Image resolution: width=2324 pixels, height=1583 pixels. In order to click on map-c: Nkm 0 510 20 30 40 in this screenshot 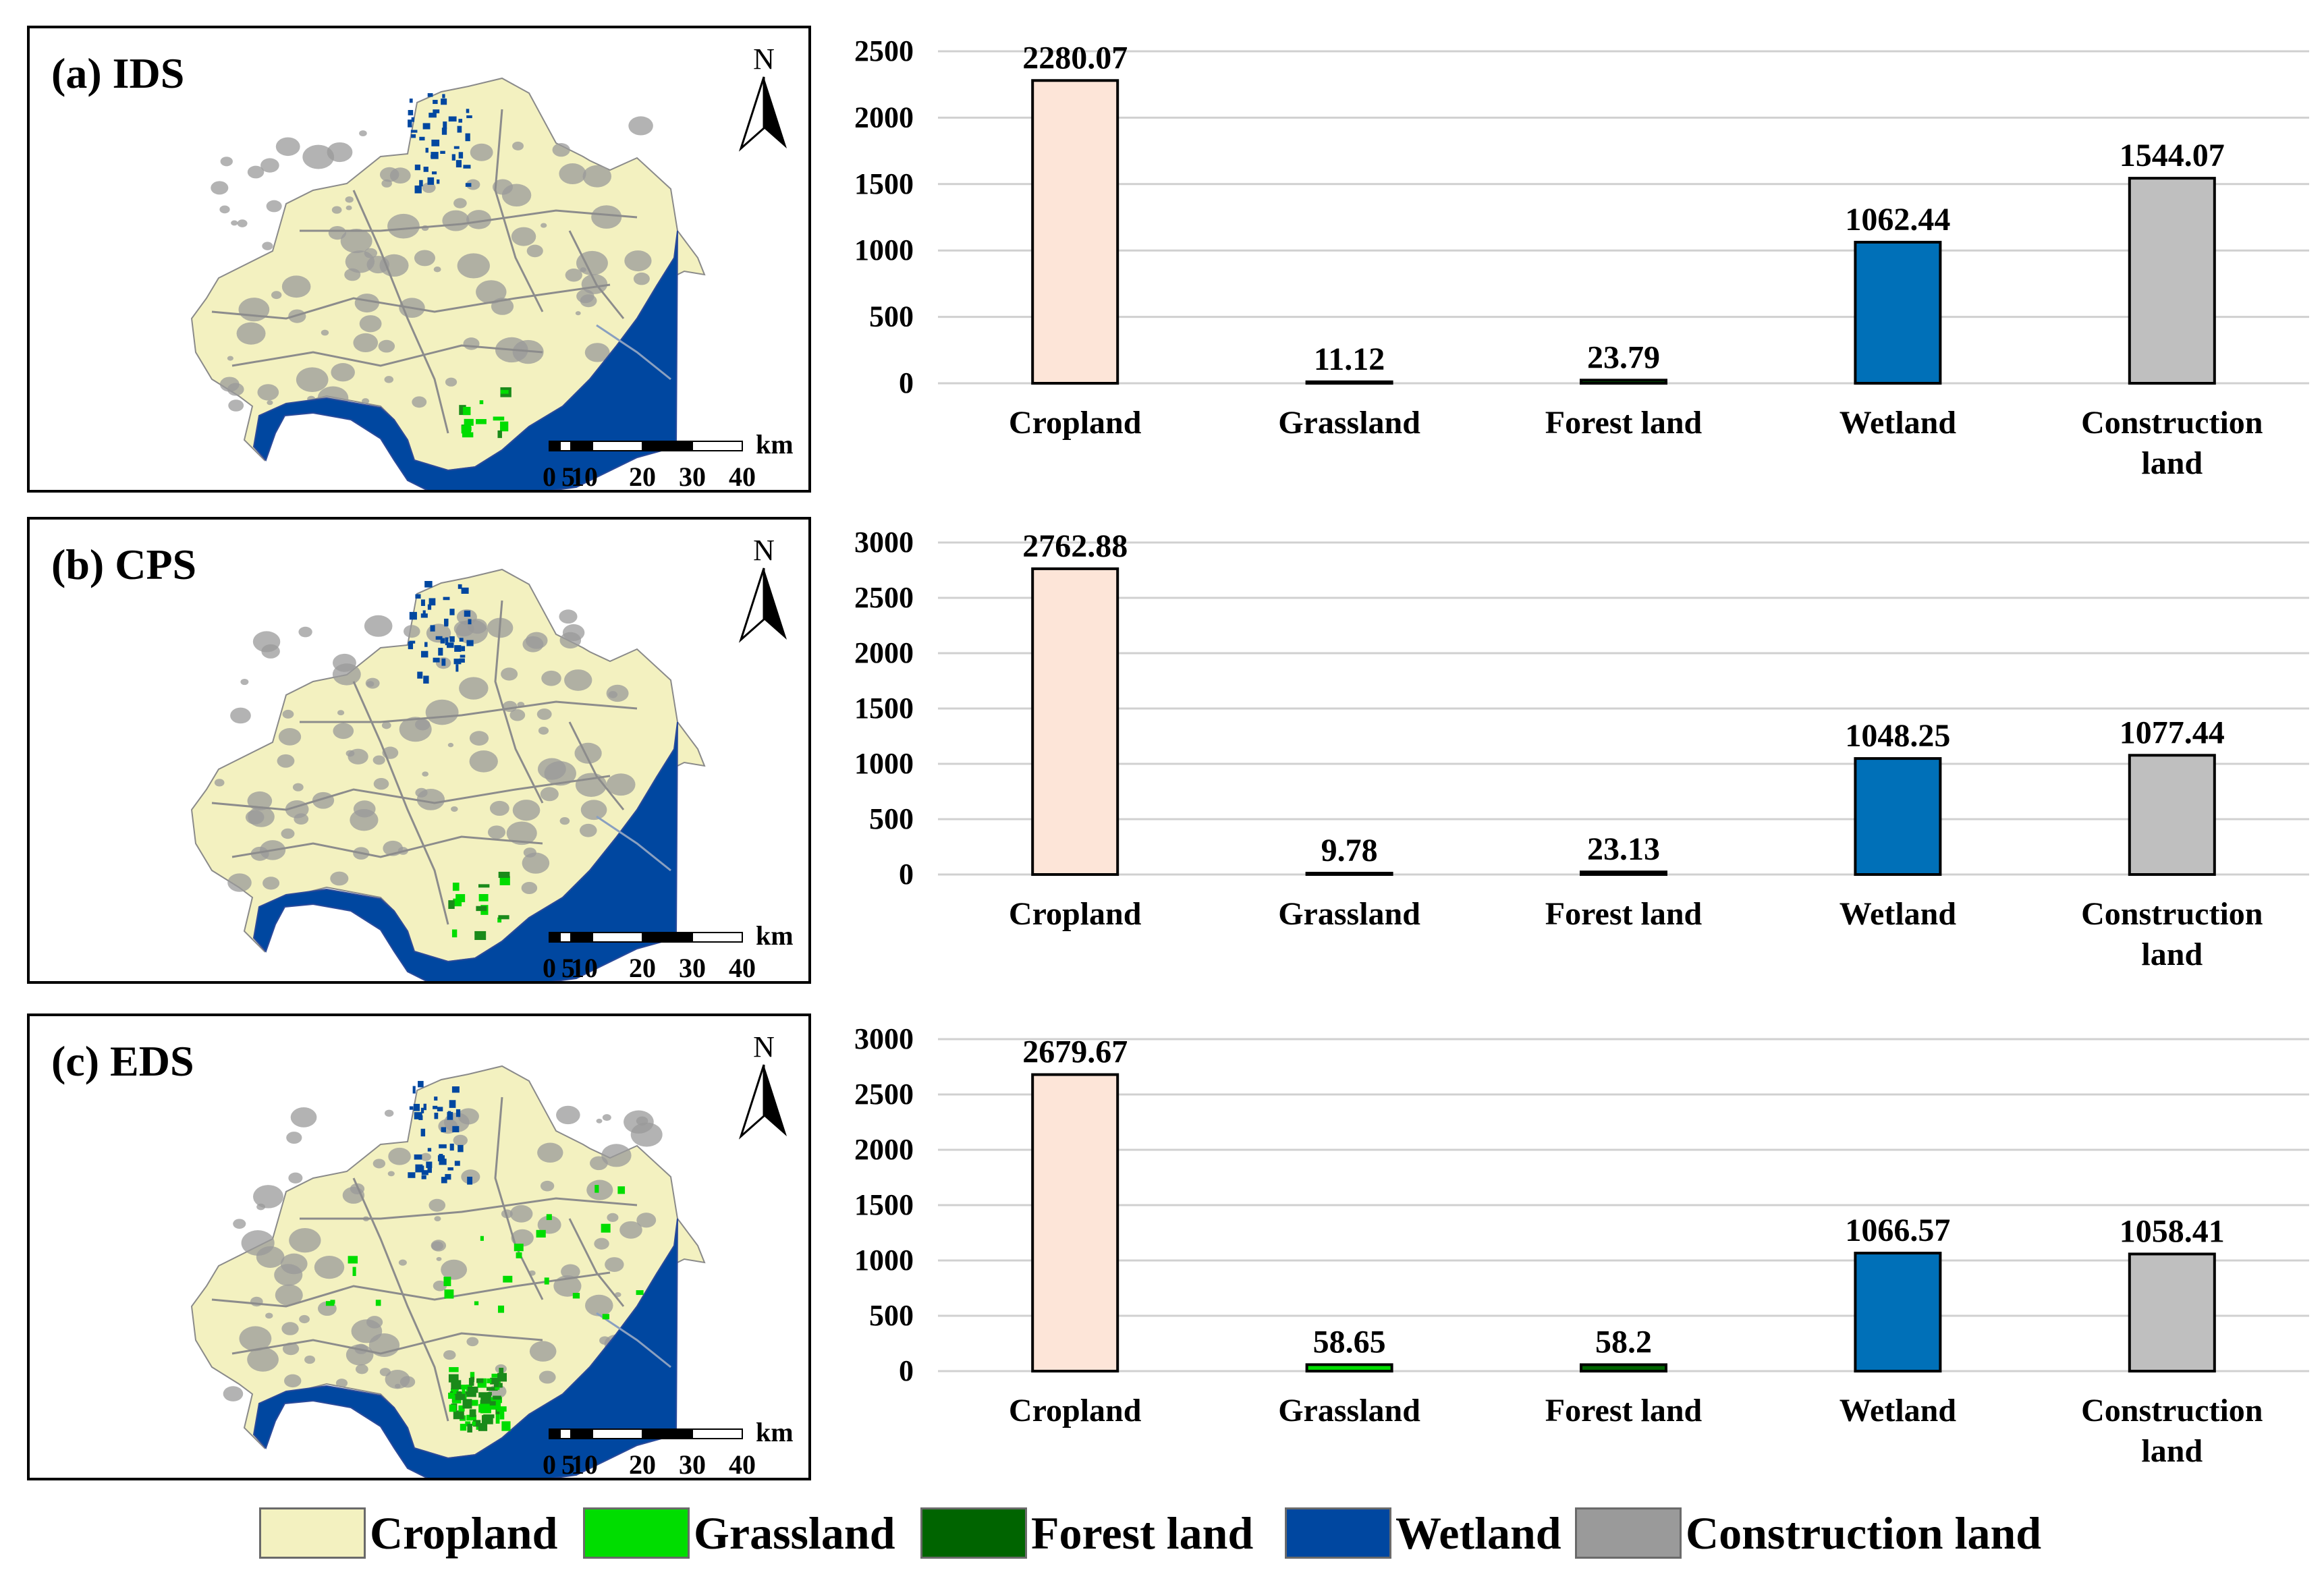, I will do `click(492, 1255)`.